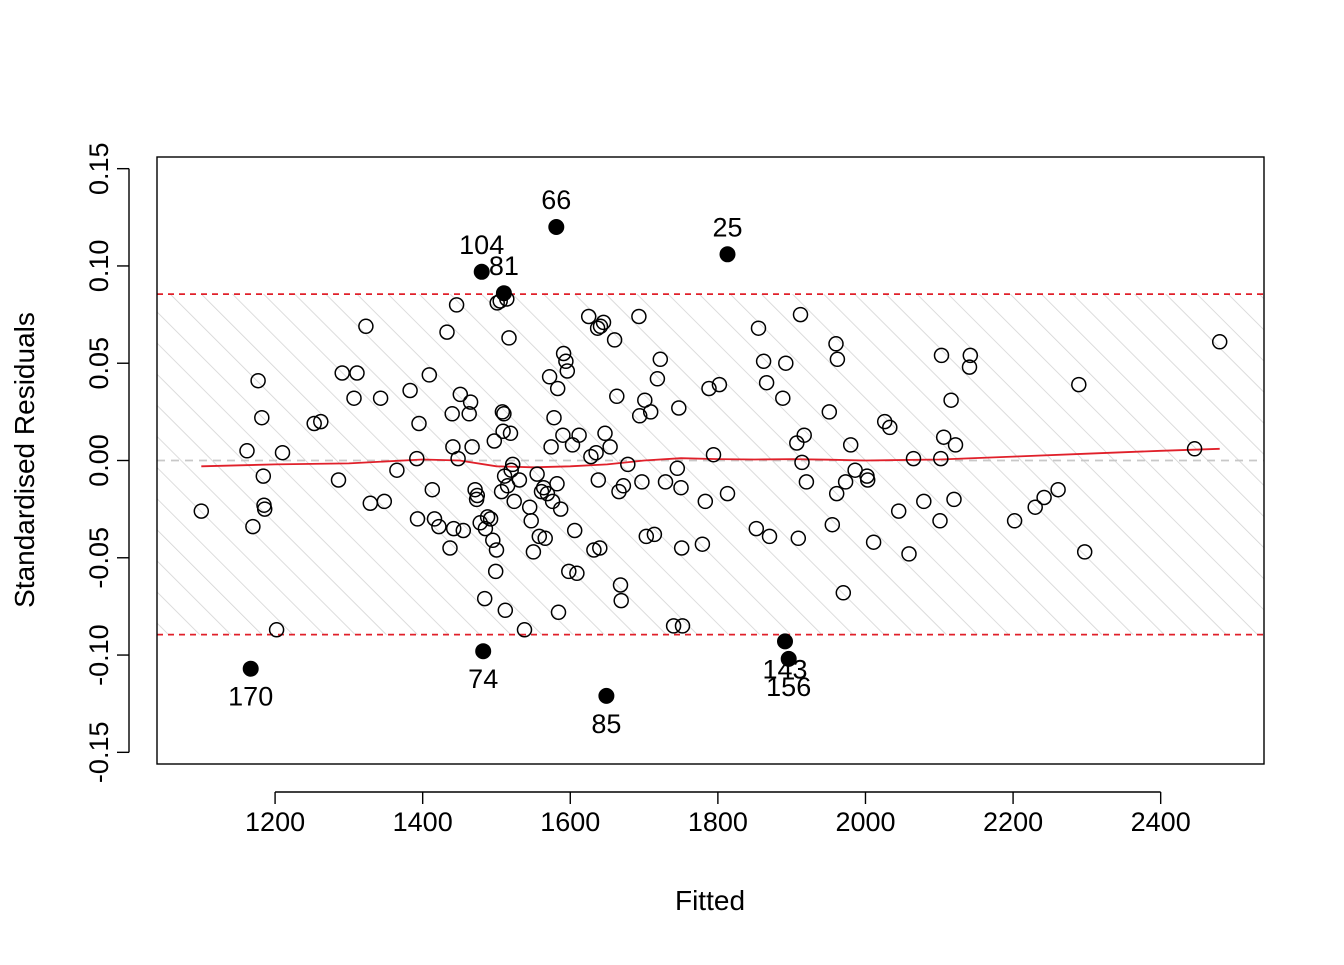 Image resolution: width=1344 pixels, height=965 pixels. What do you see at coordinates (99, 558) in the screenshot?
I see `y-tick-label: -0.05` at bounding box center [99, 558].